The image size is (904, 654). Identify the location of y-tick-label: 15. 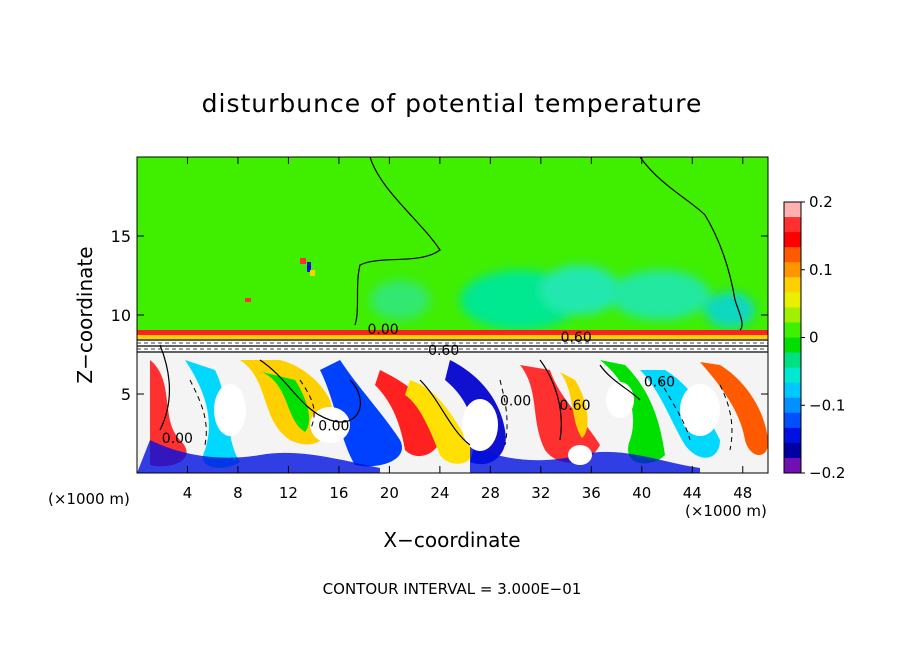
(121, 236).